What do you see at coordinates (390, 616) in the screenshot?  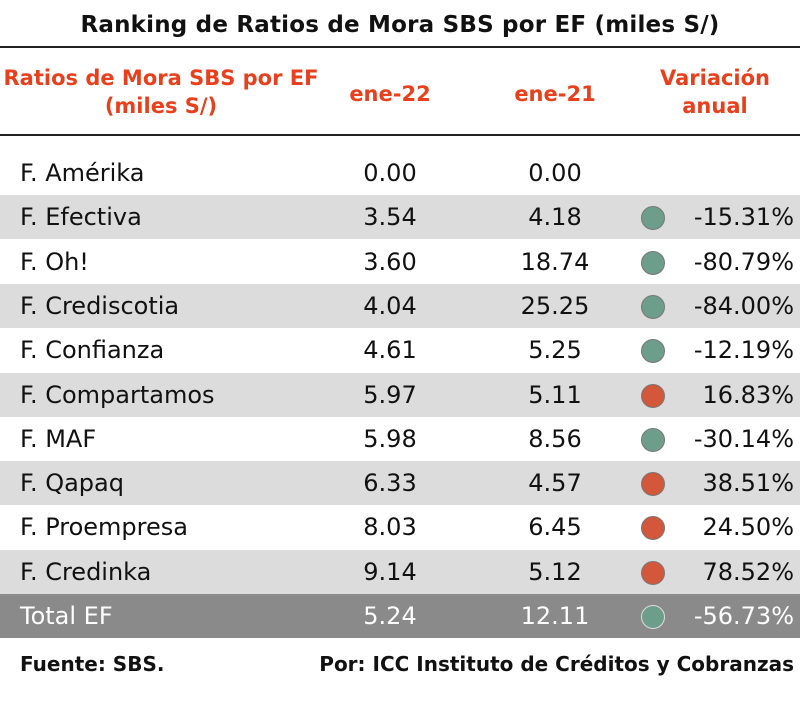 I see `value-ene-22: 5.24` at bounding box center [390, 616].